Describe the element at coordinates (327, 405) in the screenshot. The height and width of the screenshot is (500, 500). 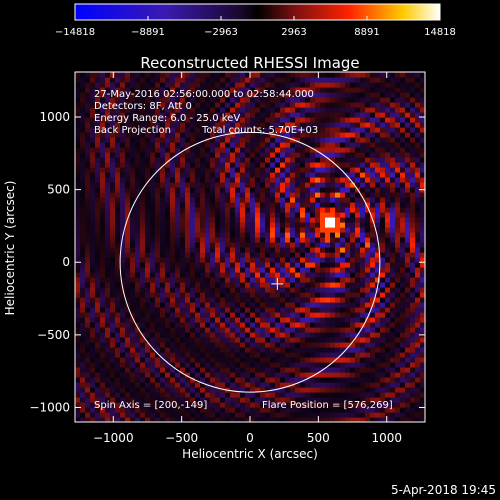
I see `annotation-flare-position: Flare Position = [576,269]` at that location.